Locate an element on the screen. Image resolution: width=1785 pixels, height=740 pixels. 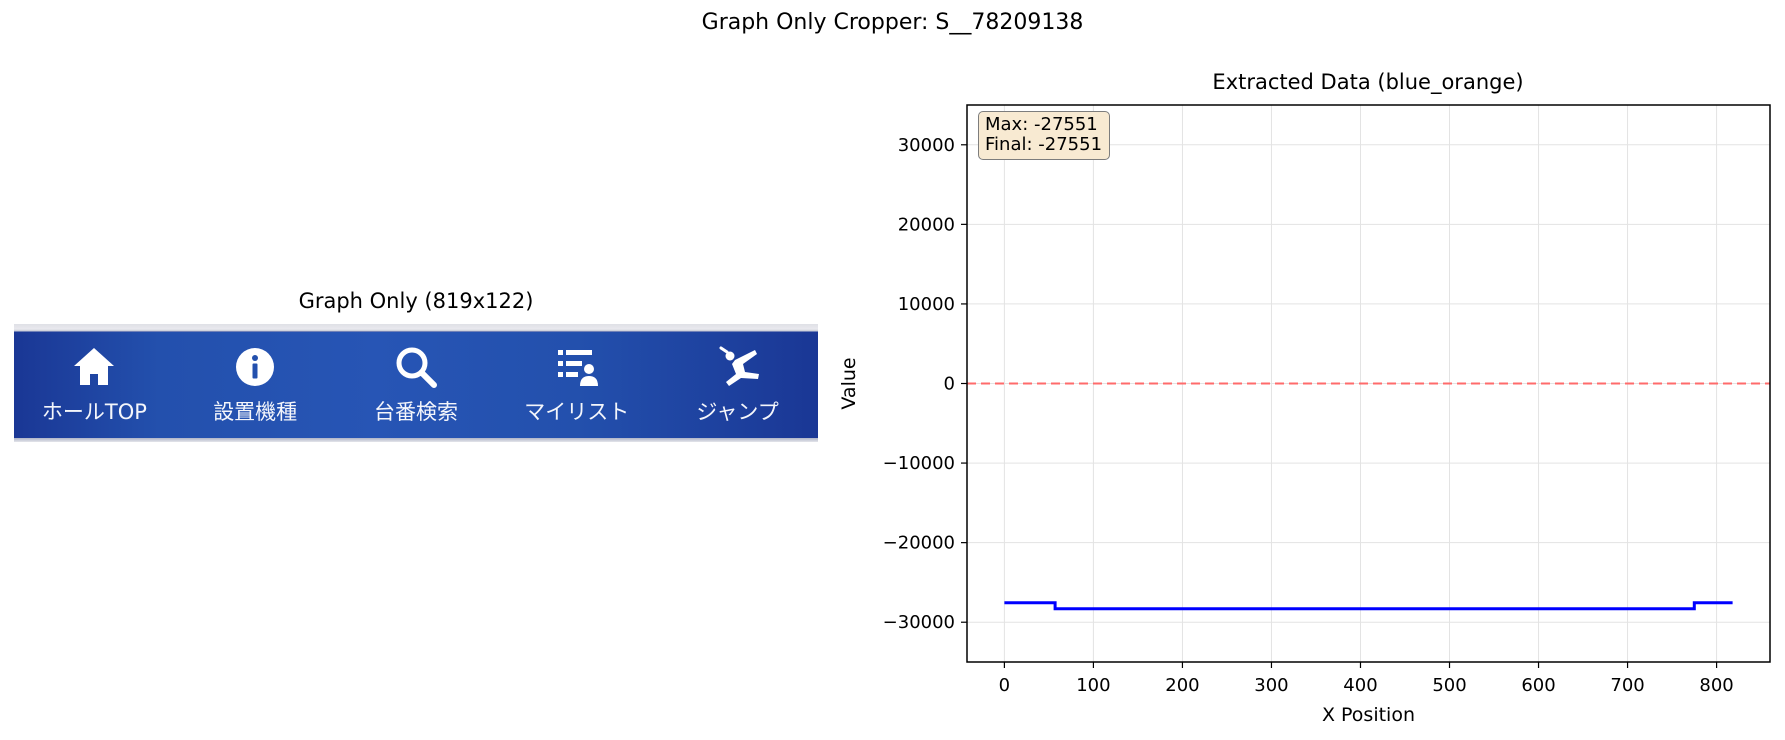
stats-box: Max: -27551 Final: -27551 is located at coordinates (1044, 135).